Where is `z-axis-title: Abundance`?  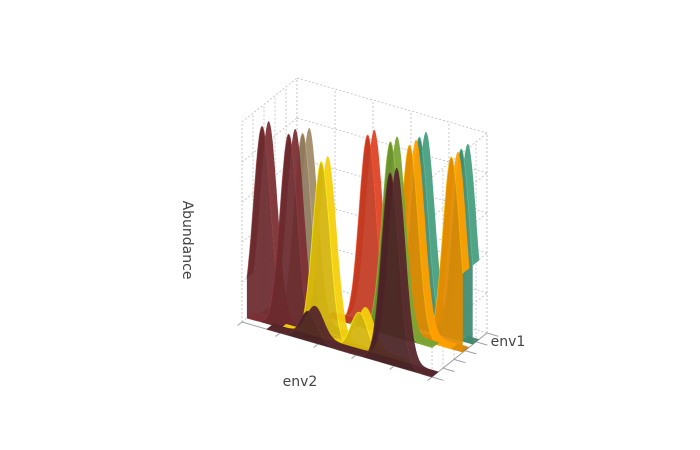
z-axis-title: Abundance is located at coordinates (187, 240).